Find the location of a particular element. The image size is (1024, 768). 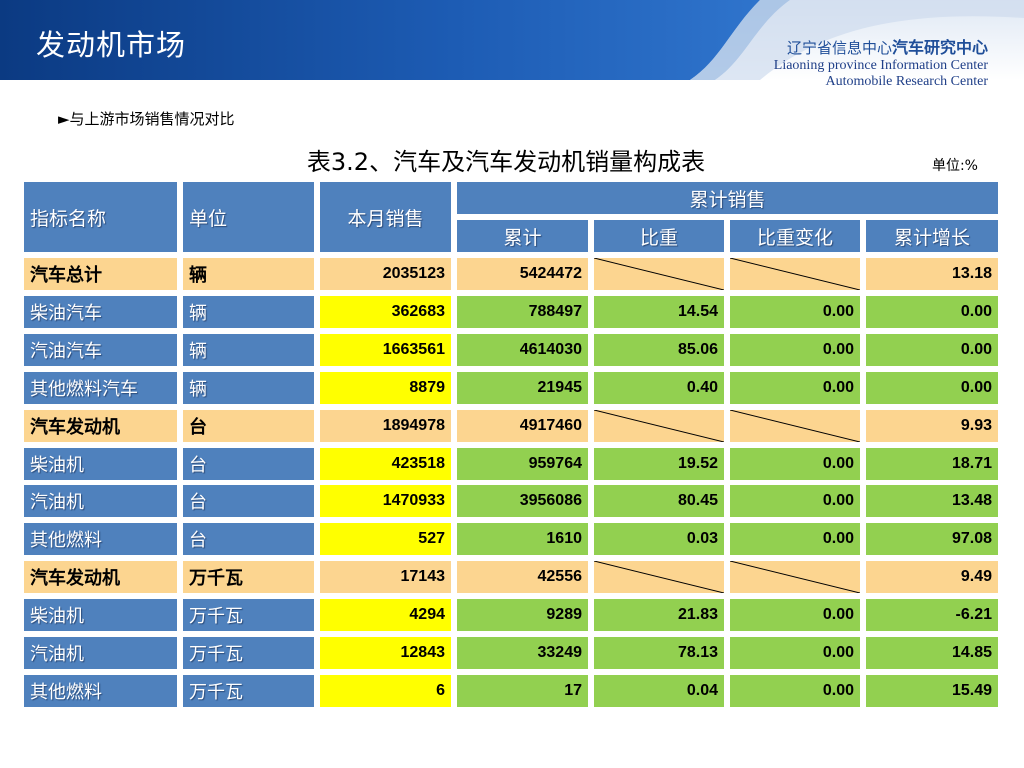

col-header-cumulative-group: 累计销售 is located at coordinates (727, 198).